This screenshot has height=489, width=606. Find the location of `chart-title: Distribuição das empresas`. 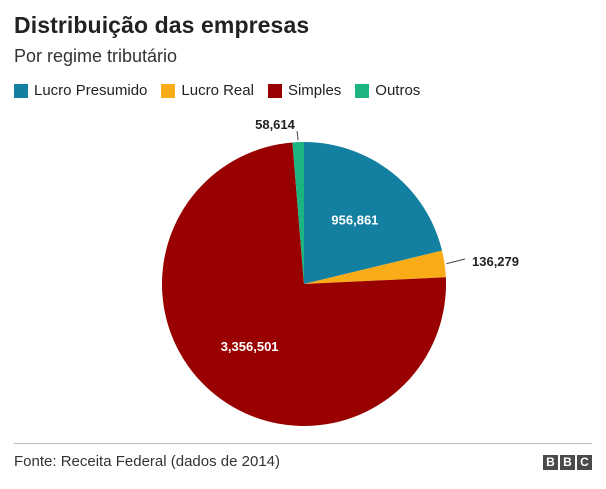

chart-title: Distribuição das empresas is located at coordinates (162, 25).